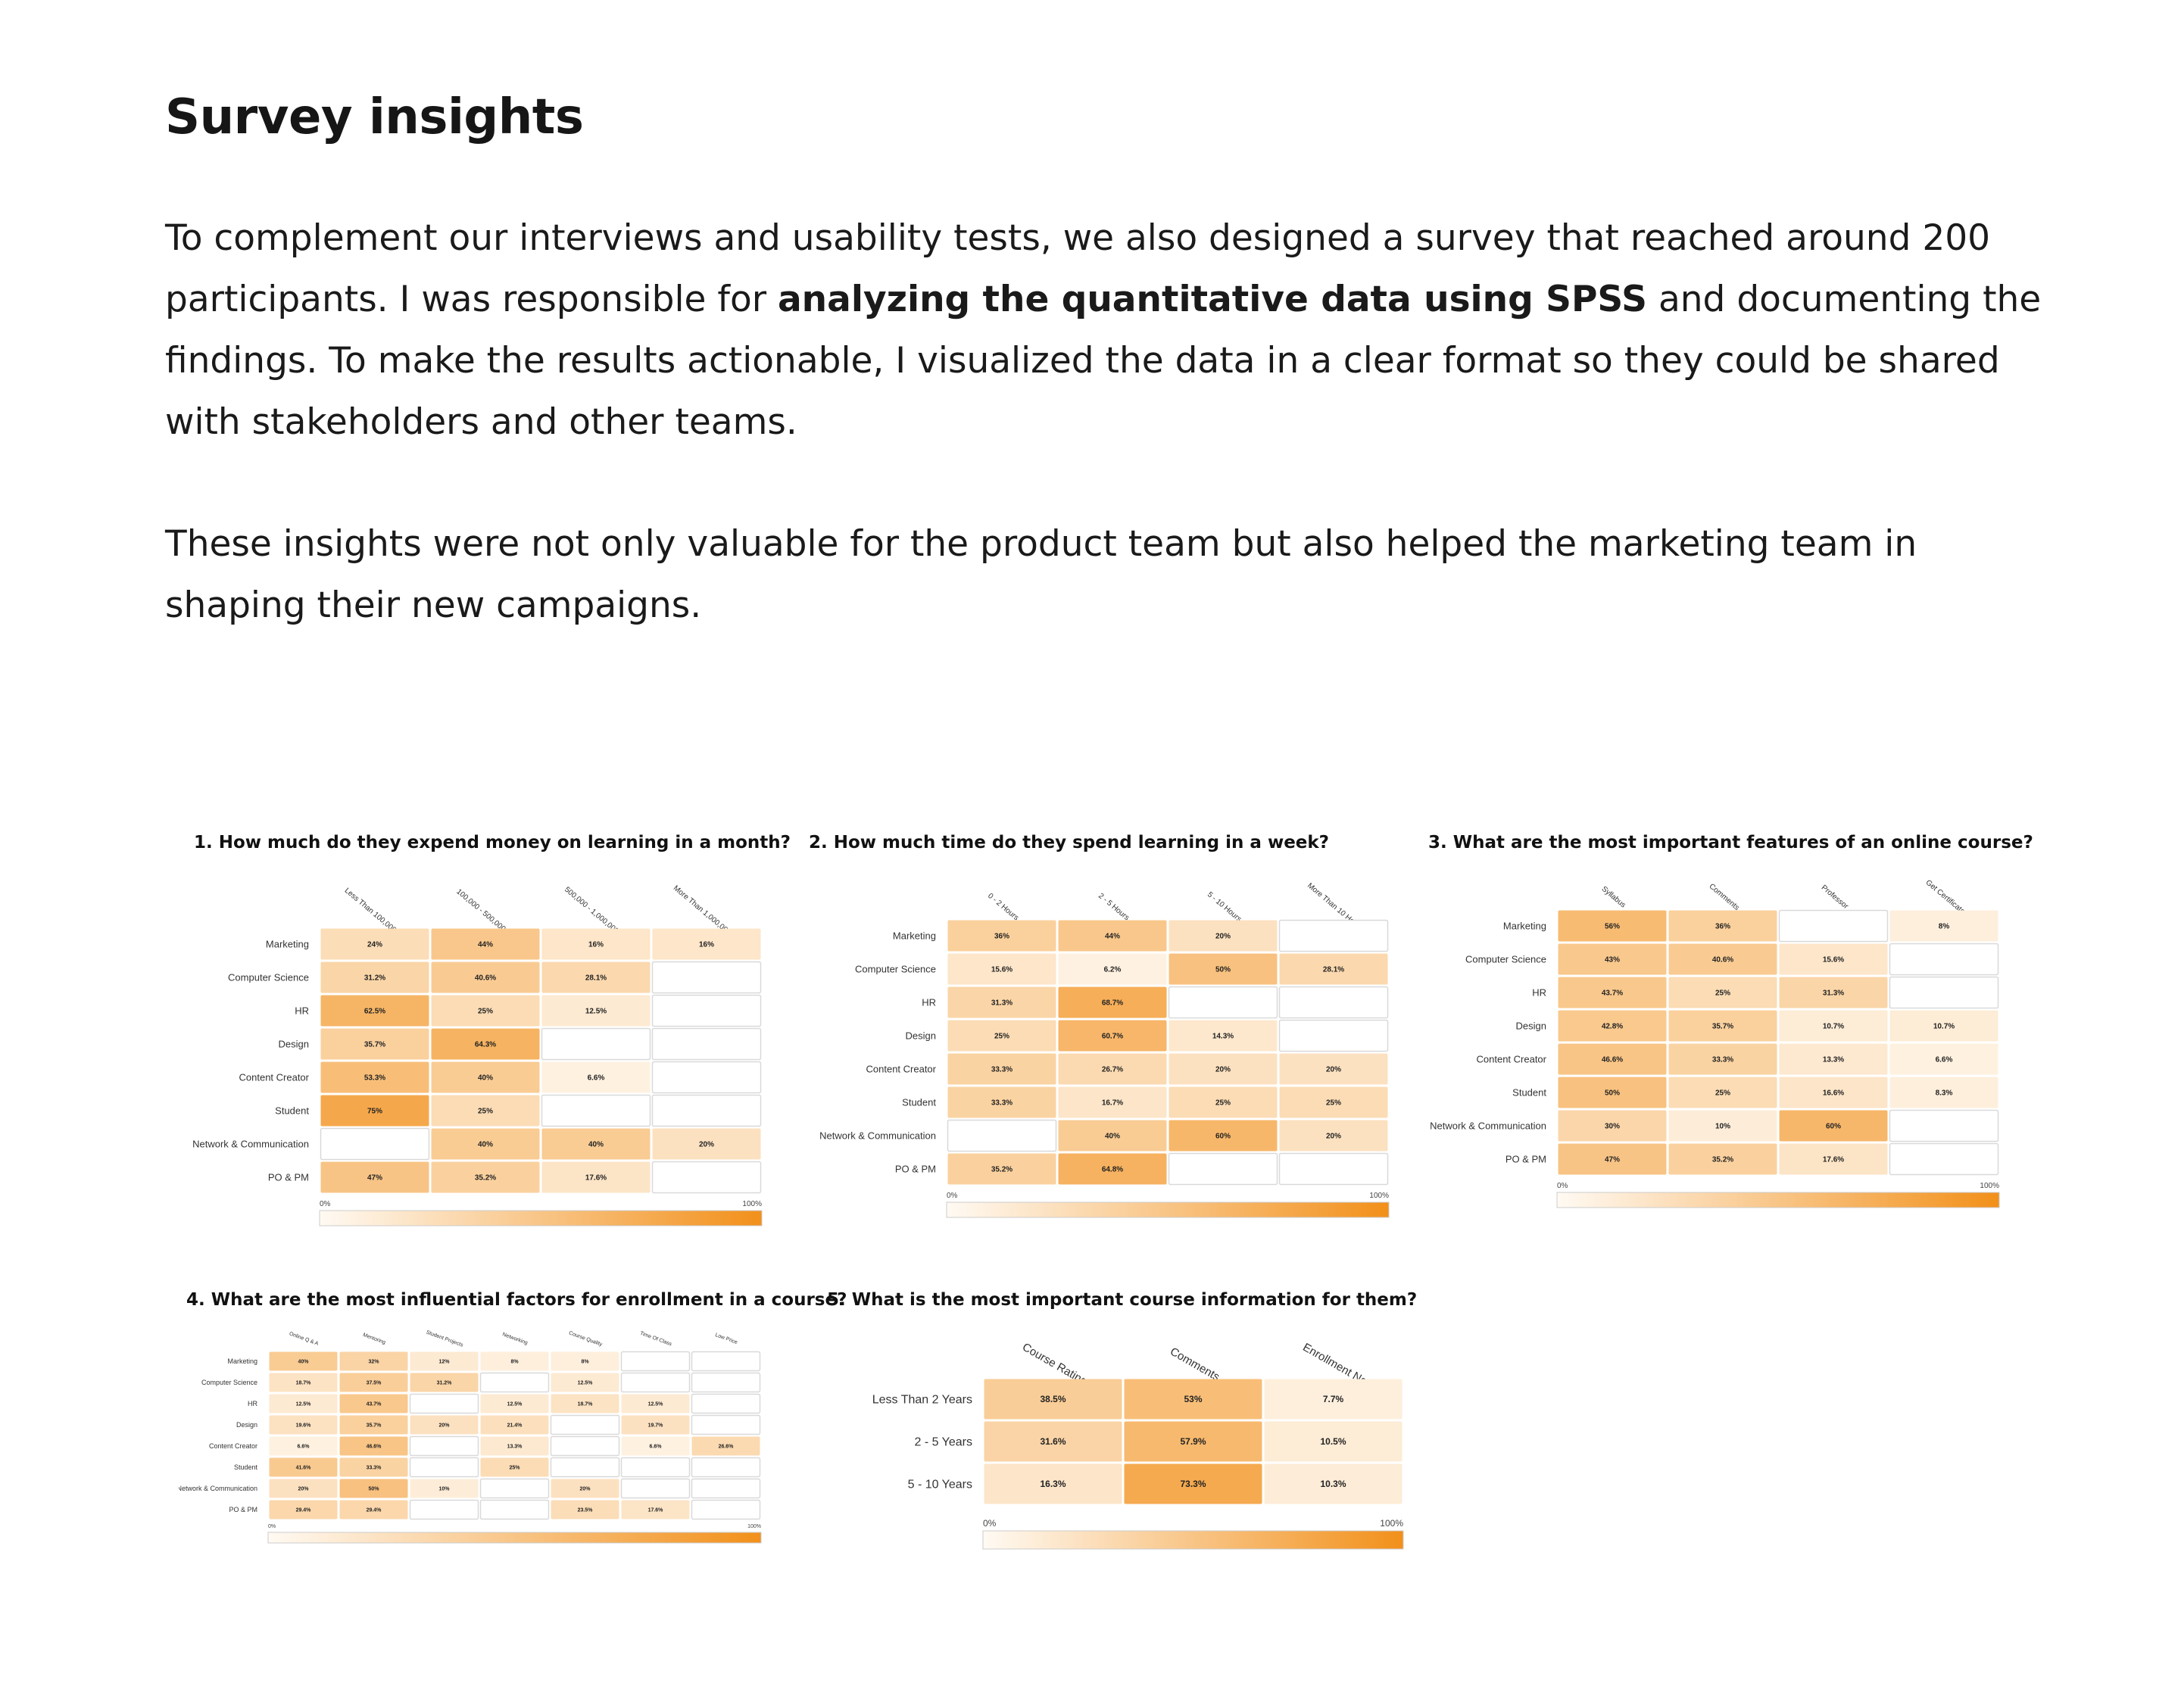 This screenshot has height=1708, width=2181. I want to click on cell-value-label: 6.2%, so click(1113, 970).